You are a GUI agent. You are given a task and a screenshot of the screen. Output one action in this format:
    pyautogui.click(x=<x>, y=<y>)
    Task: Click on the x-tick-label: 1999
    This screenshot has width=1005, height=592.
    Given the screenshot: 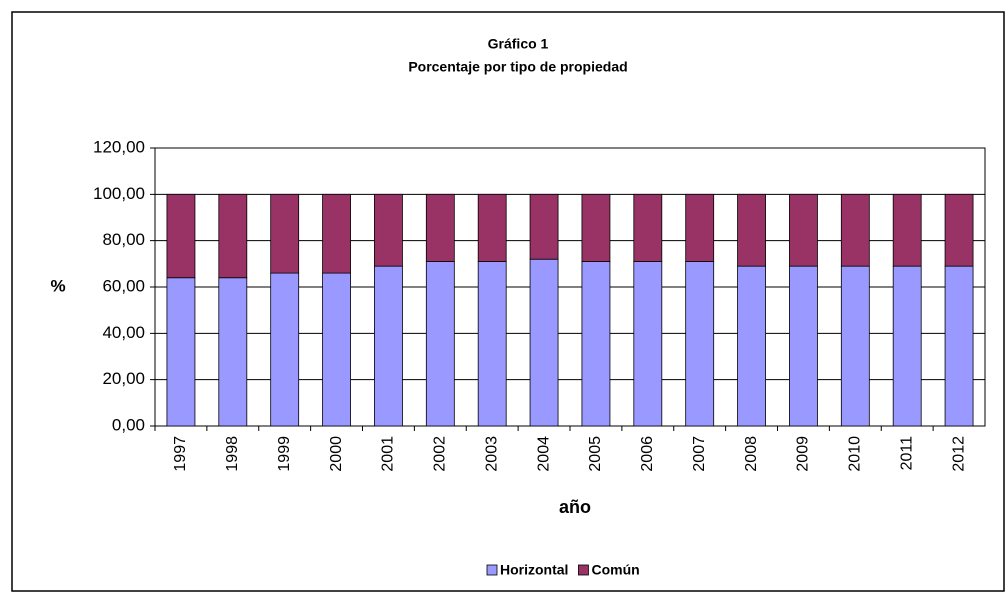 What is the action you would take?
    pyautogui.click(x=284, y=454)
    